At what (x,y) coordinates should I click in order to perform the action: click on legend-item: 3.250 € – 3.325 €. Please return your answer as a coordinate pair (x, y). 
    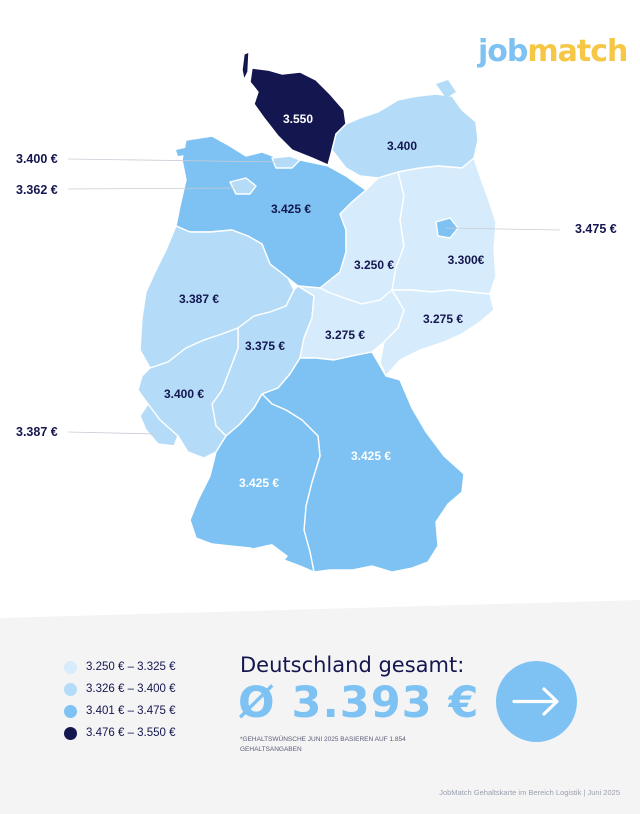
    Looking at the image, I should click on (120, 667).